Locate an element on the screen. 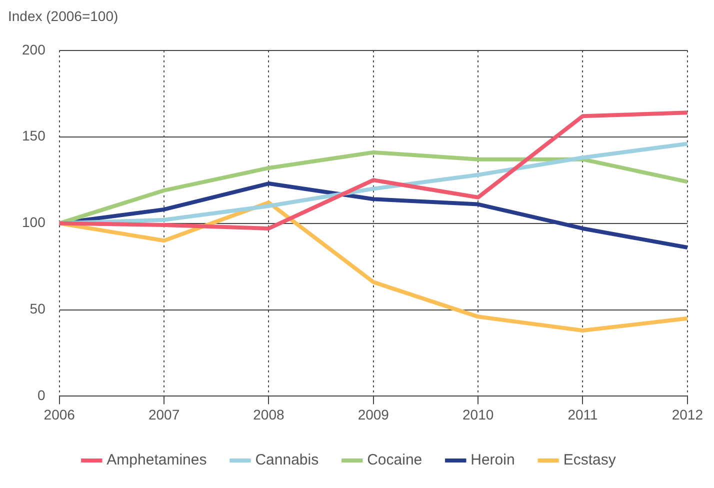 This screenshot has width=714, height=488. x-tick-label: 2009 is located at coordinates (374, 414).